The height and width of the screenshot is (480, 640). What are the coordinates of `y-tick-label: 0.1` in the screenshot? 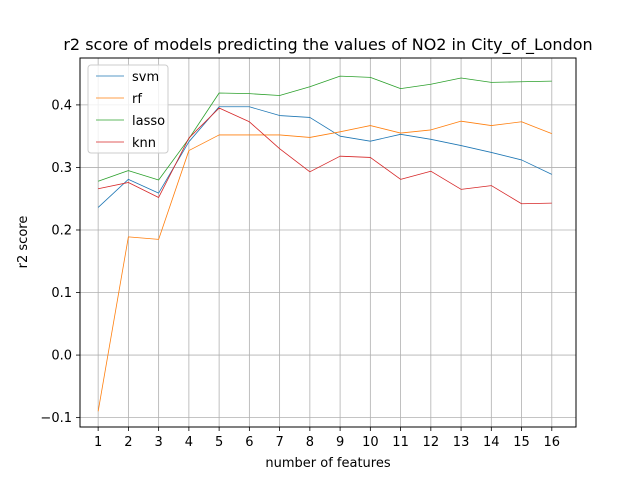 It's located at (61, 293).